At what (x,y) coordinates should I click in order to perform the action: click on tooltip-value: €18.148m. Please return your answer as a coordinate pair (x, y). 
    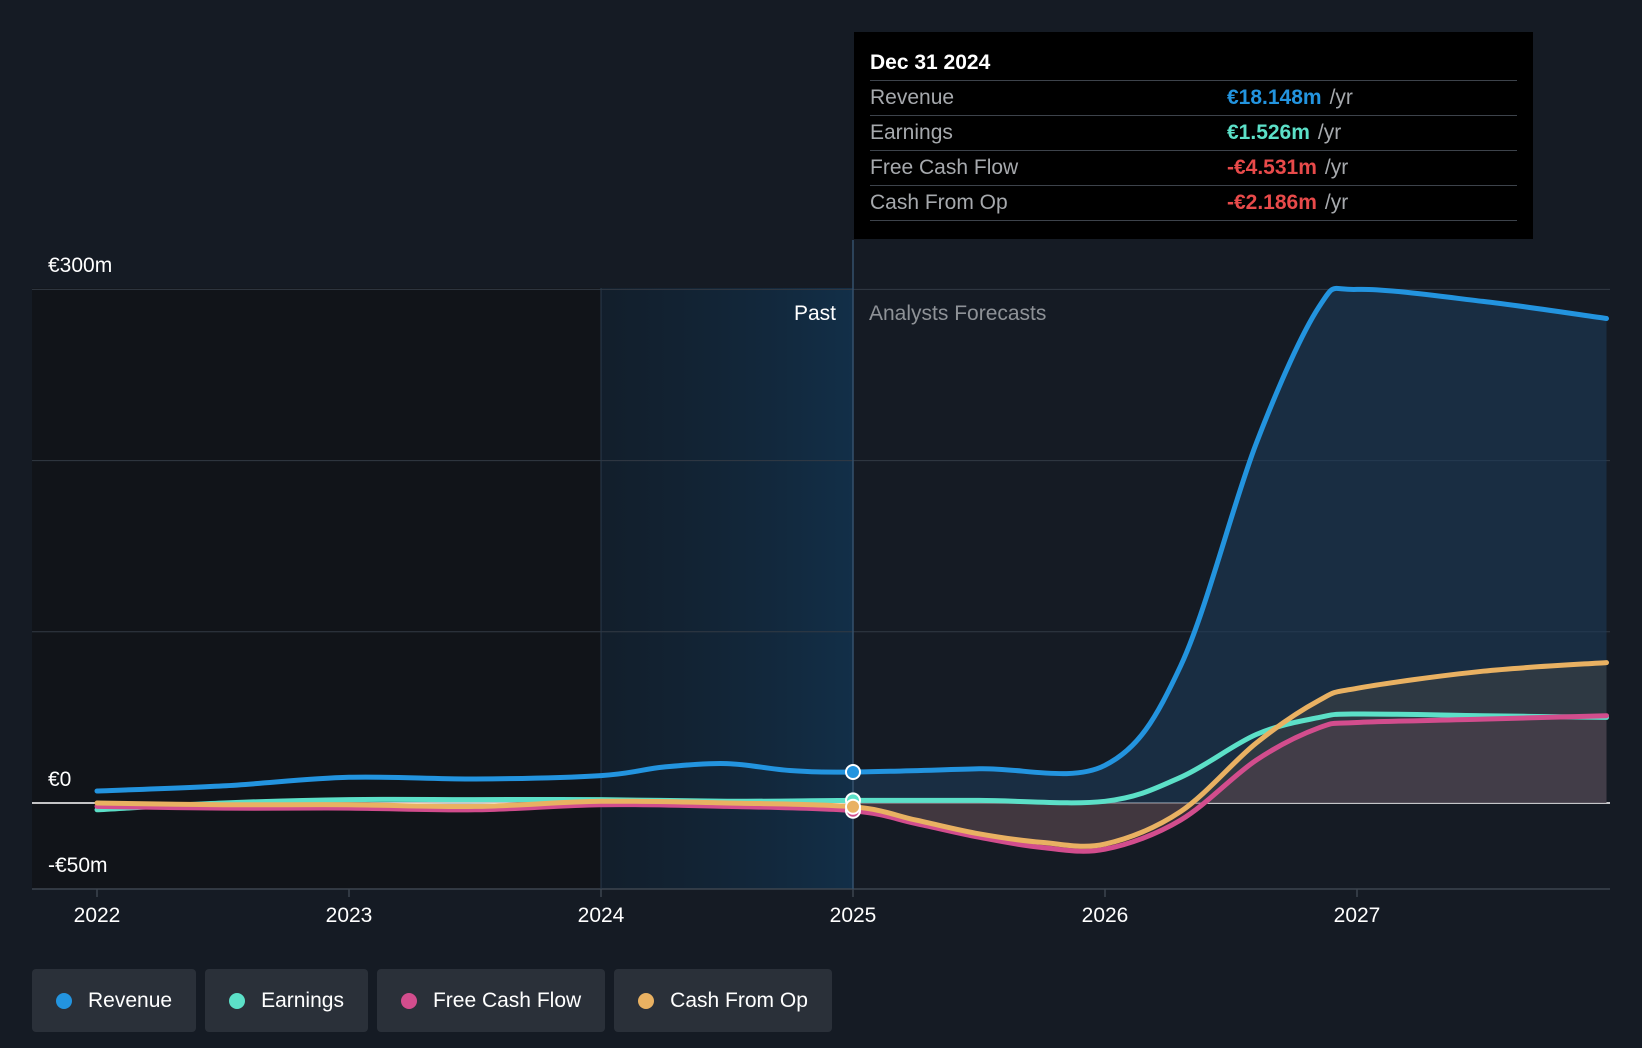
    Looking at the image, I should click on (1274, 97).